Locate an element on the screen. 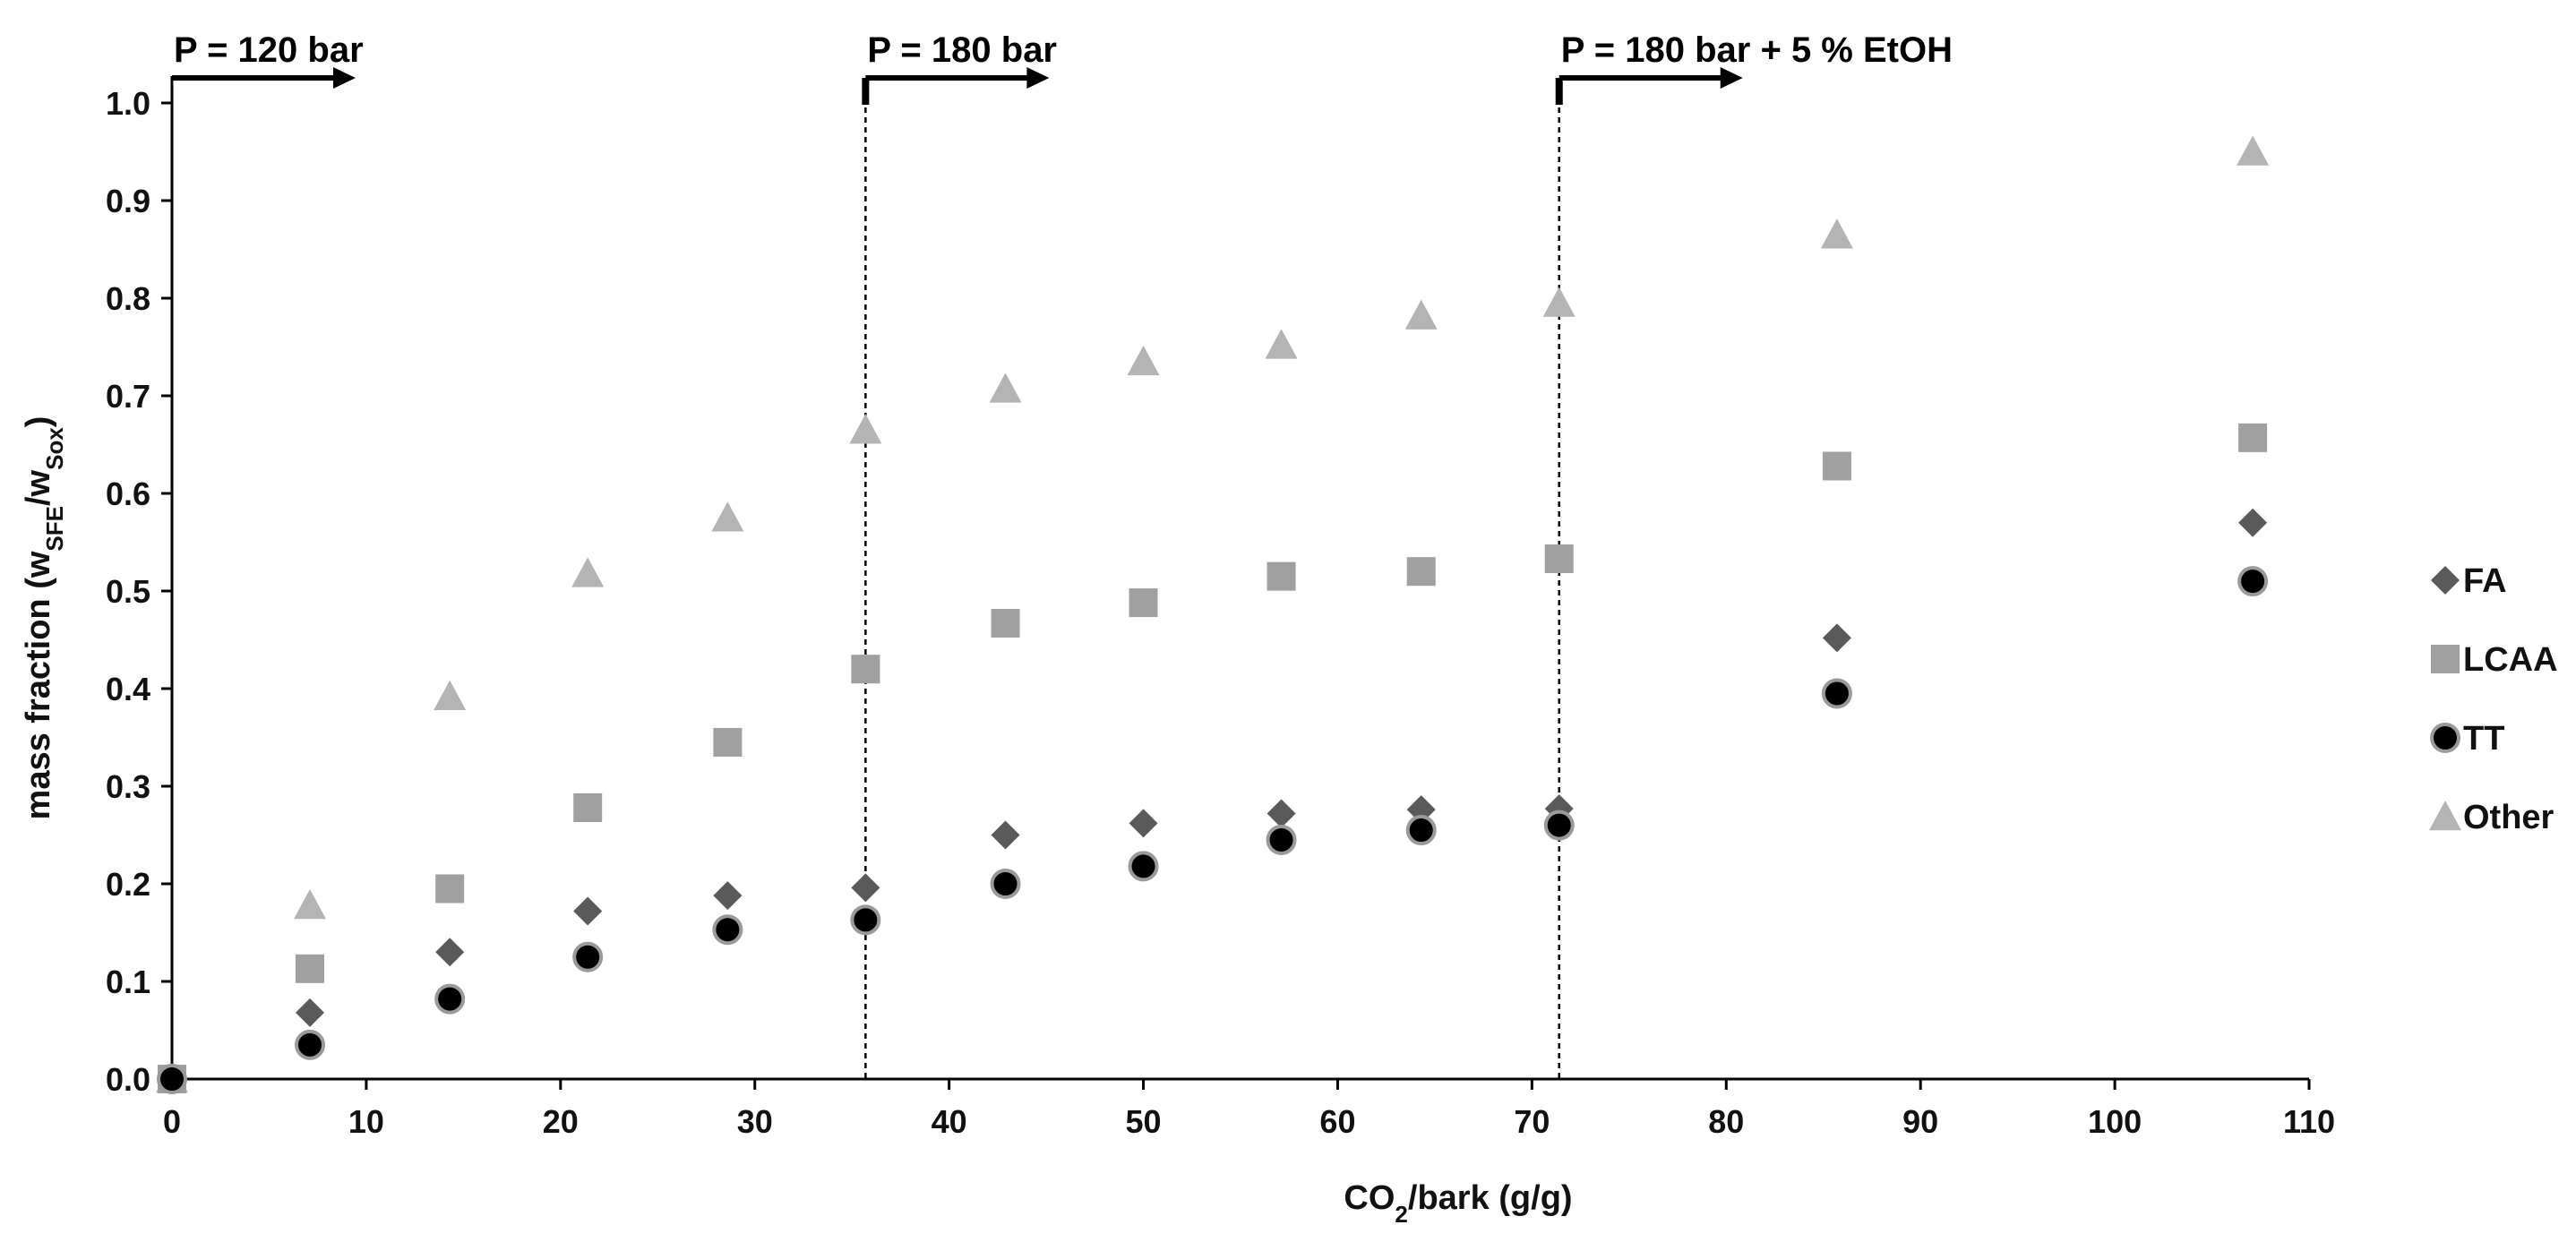  y-tick-label: 0.2 is located at coordinates (128, 884).